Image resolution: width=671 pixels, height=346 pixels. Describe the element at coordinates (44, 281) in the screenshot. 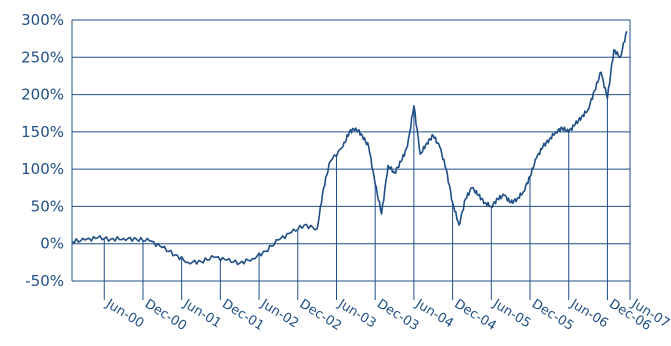

I see `y-tick-label: -50%` at that location.